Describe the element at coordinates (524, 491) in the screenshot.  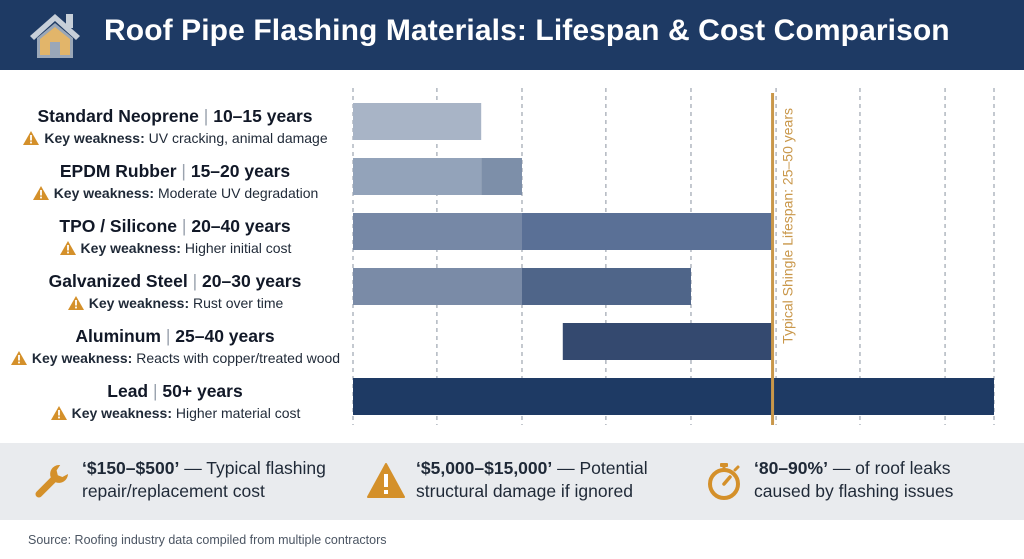
I see `stat-desc-line2: structural damage if ignored` at that location.